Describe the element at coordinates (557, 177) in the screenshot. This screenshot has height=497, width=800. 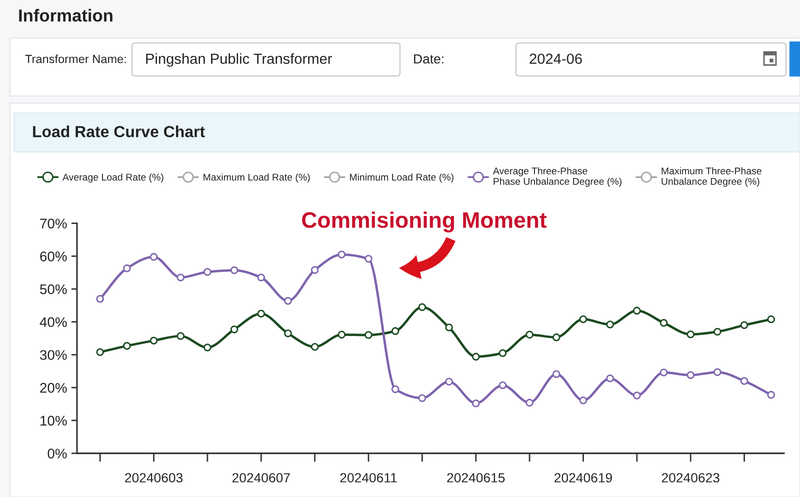
I see `legend-label: Average Three-Phase Phase Unbalance Degree (%)` at that location.